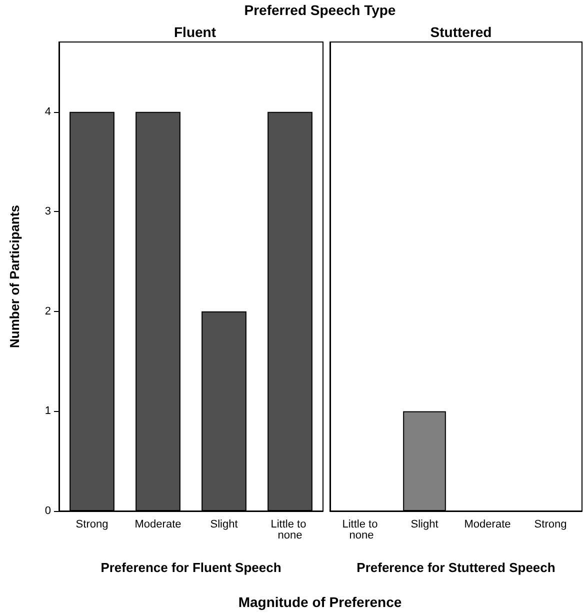 This screenshot has height=615, width=586. I want to click on chart-title: Stuttered, so click(461, 32).